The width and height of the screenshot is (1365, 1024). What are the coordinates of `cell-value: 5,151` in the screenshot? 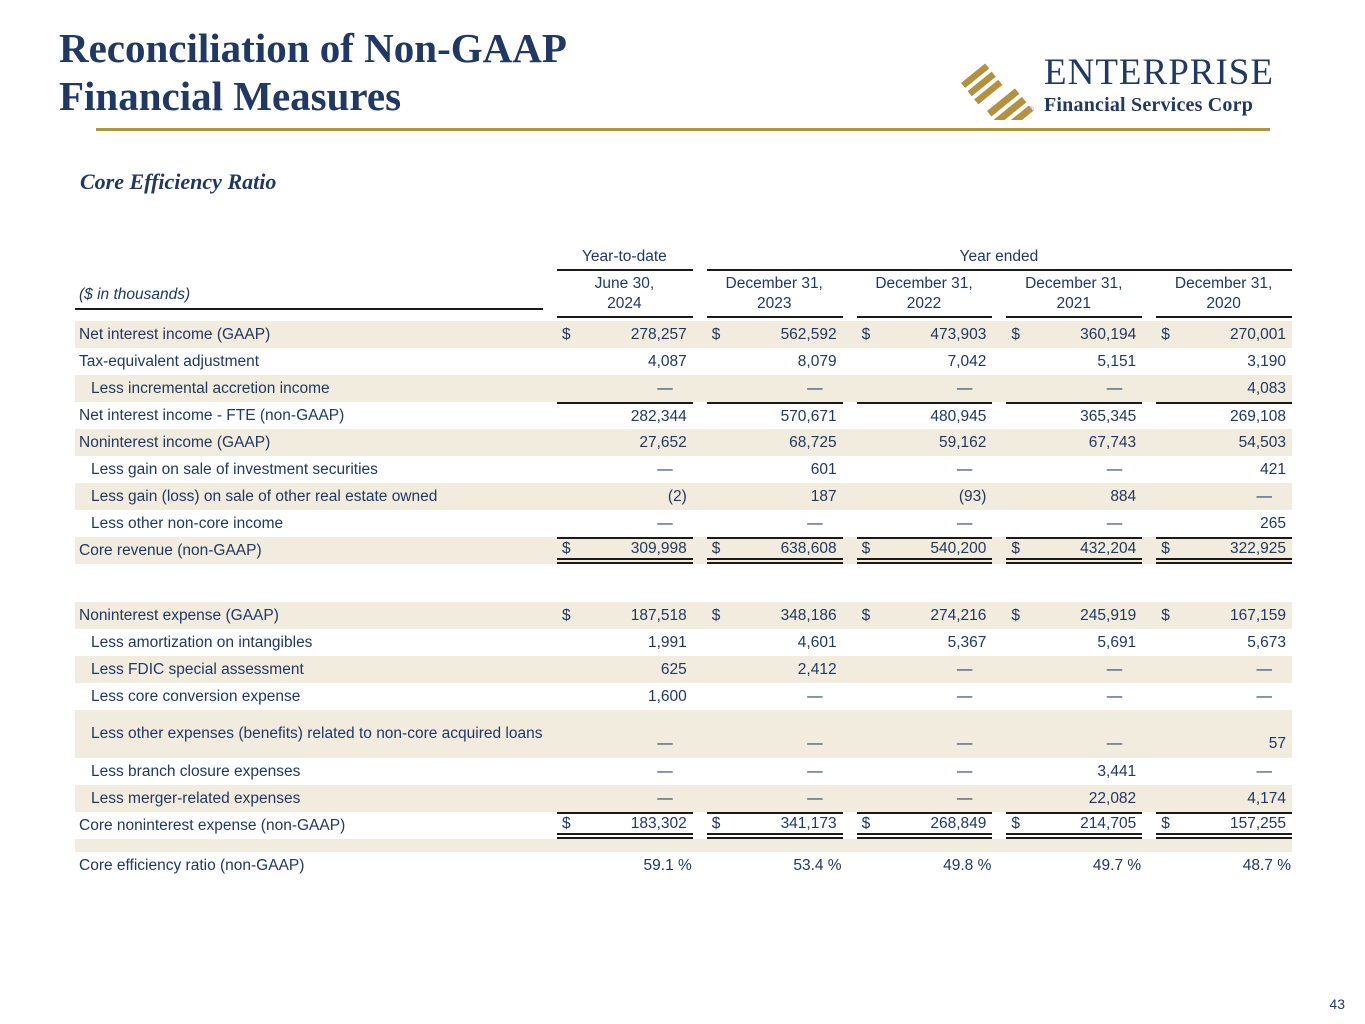 It's located at (1117, 361).